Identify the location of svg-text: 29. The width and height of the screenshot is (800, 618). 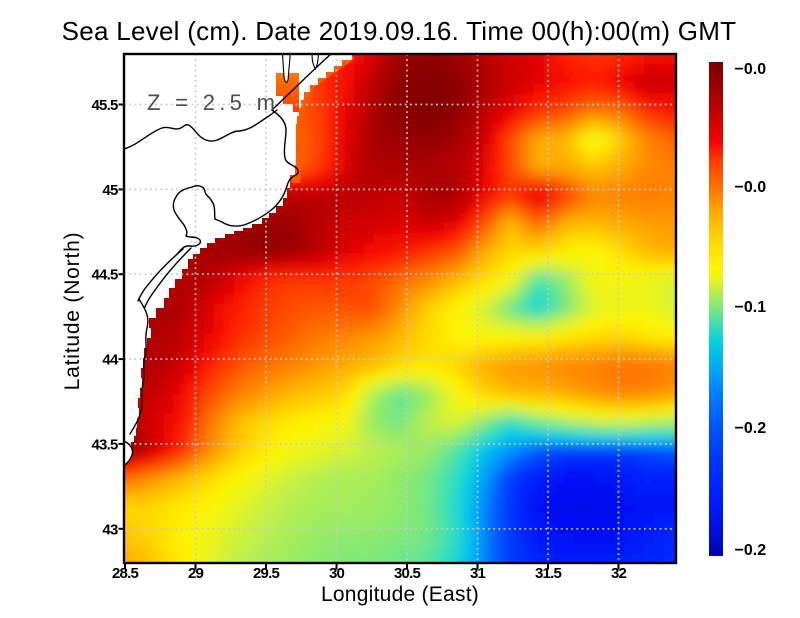
(196, 573).